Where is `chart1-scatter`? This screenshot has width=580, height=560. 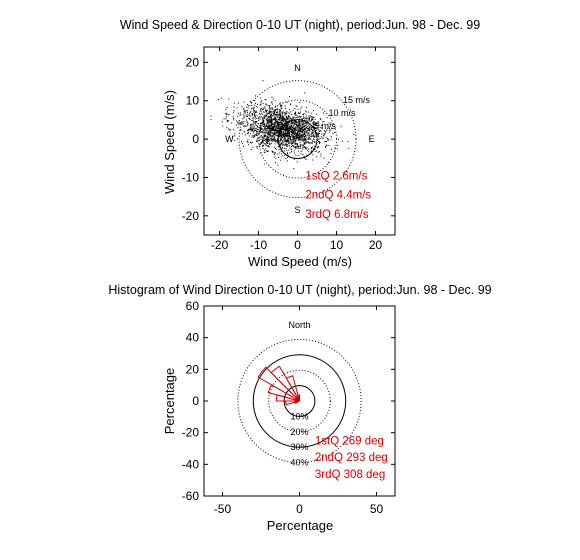
chart1-scatter is located at coordinates (282, 124).